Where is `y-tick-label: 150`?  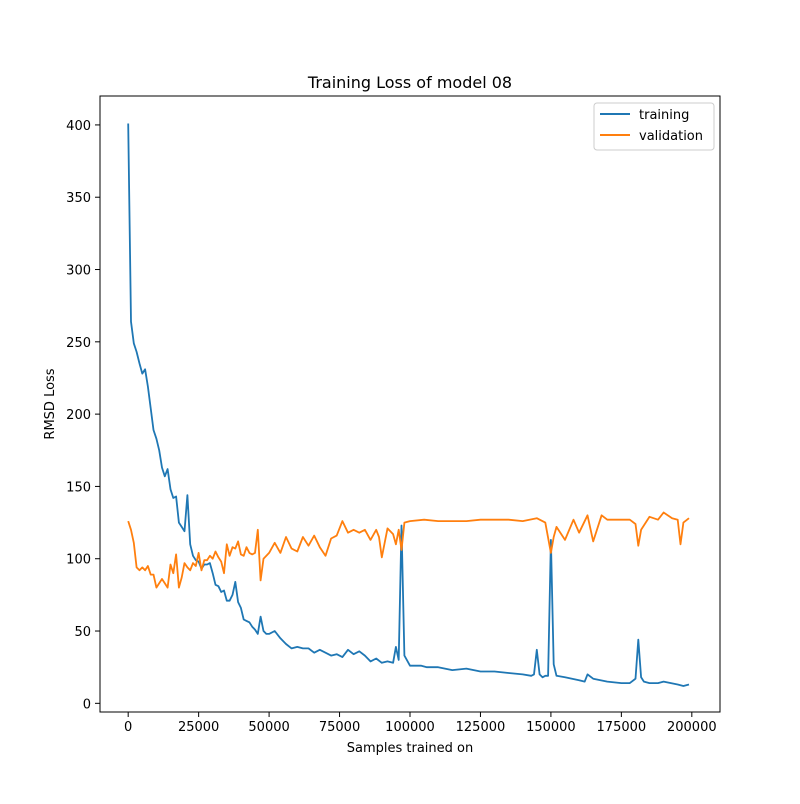 y-tick-label: 150 is located at coordinates (78, 487).